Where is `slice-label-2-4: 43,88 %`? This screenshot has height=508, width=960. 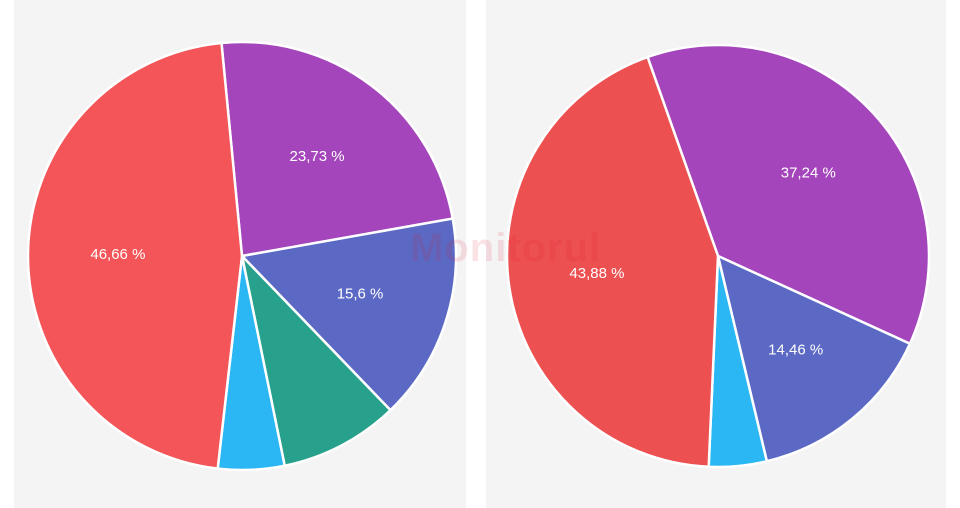
slice-label-2-4: 43,88 % is located at coordinates (596, 273).